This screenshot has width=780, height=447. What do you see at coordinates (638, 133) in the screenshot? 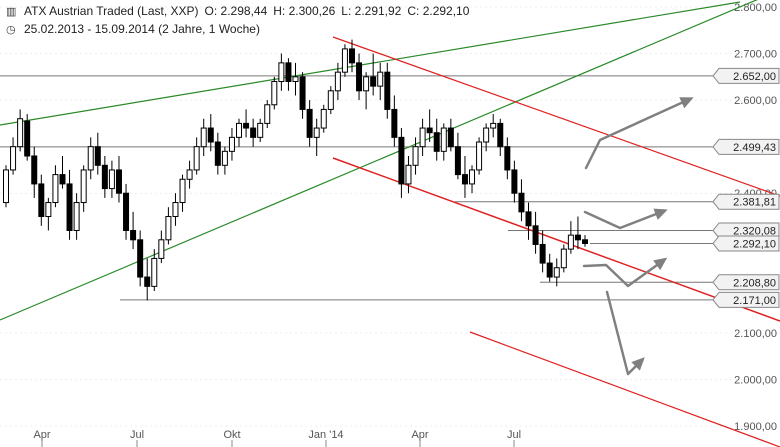
I see `scenario-arrow-up` at bounding box center [638, 133].